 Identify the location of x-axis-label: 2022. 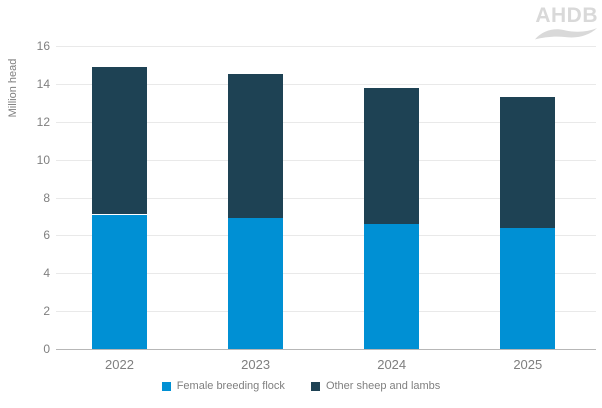
(119, 364).